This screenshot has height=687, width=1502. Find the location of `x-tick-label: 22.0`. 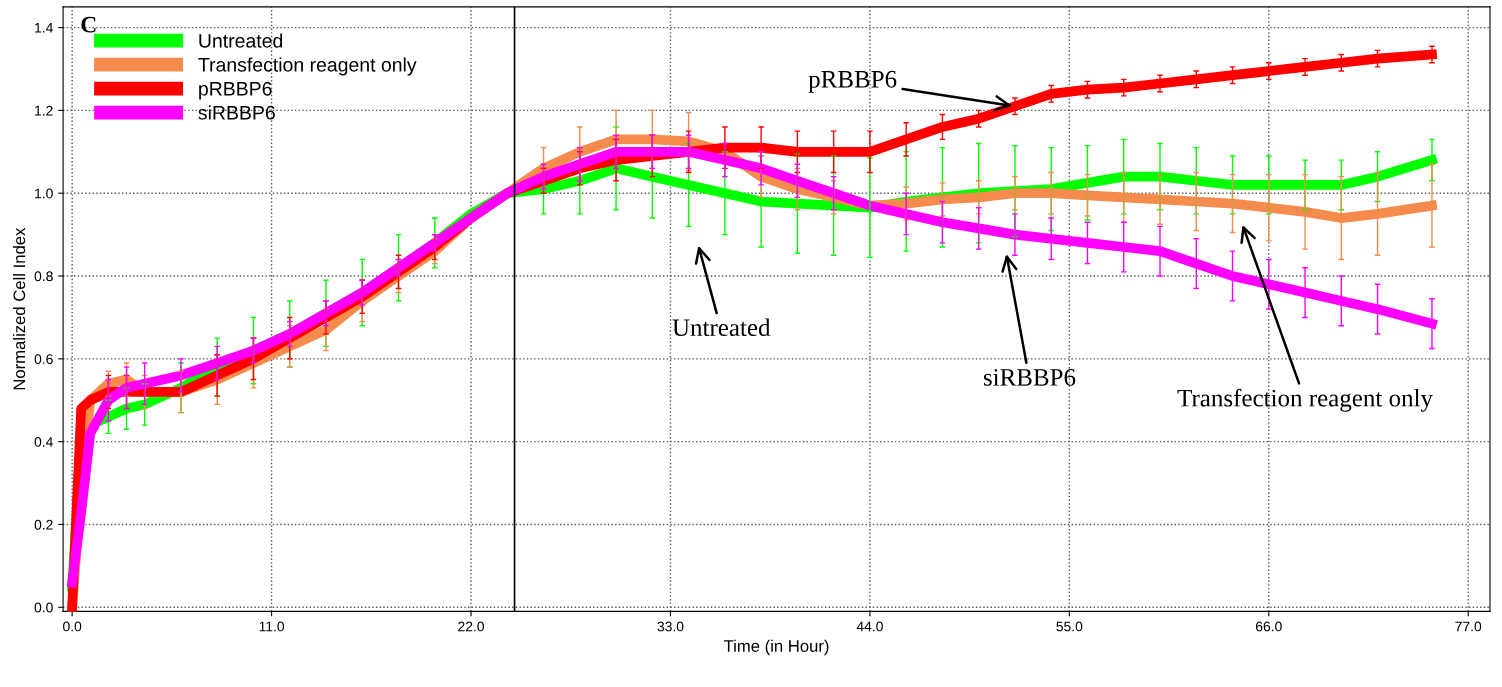

x-tick-label: 22.0 is located at coordinates (471, 626).